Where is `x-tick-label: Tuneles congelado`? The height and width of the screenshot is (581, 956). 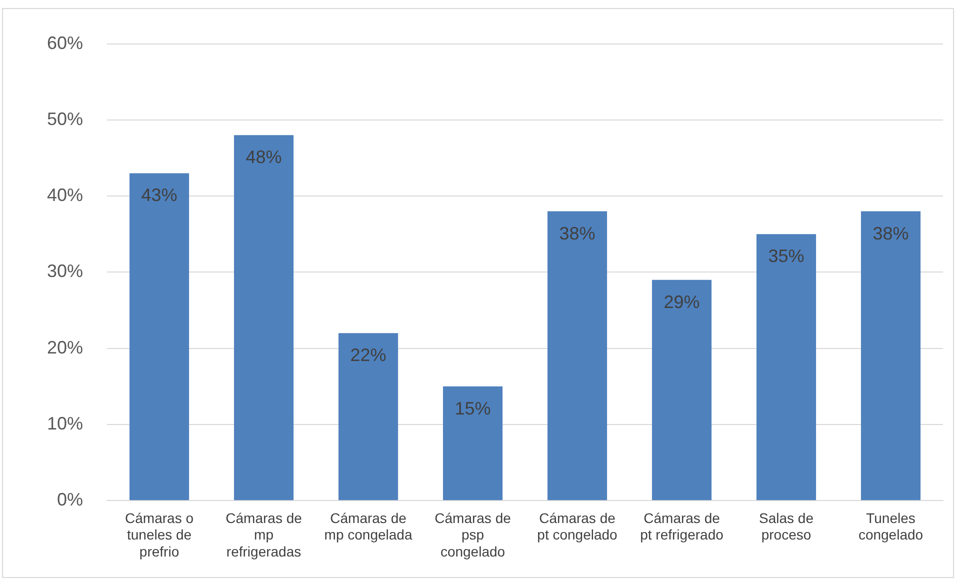 x-tick-label: Tuneles congelado is located at coordinates (891, 526).